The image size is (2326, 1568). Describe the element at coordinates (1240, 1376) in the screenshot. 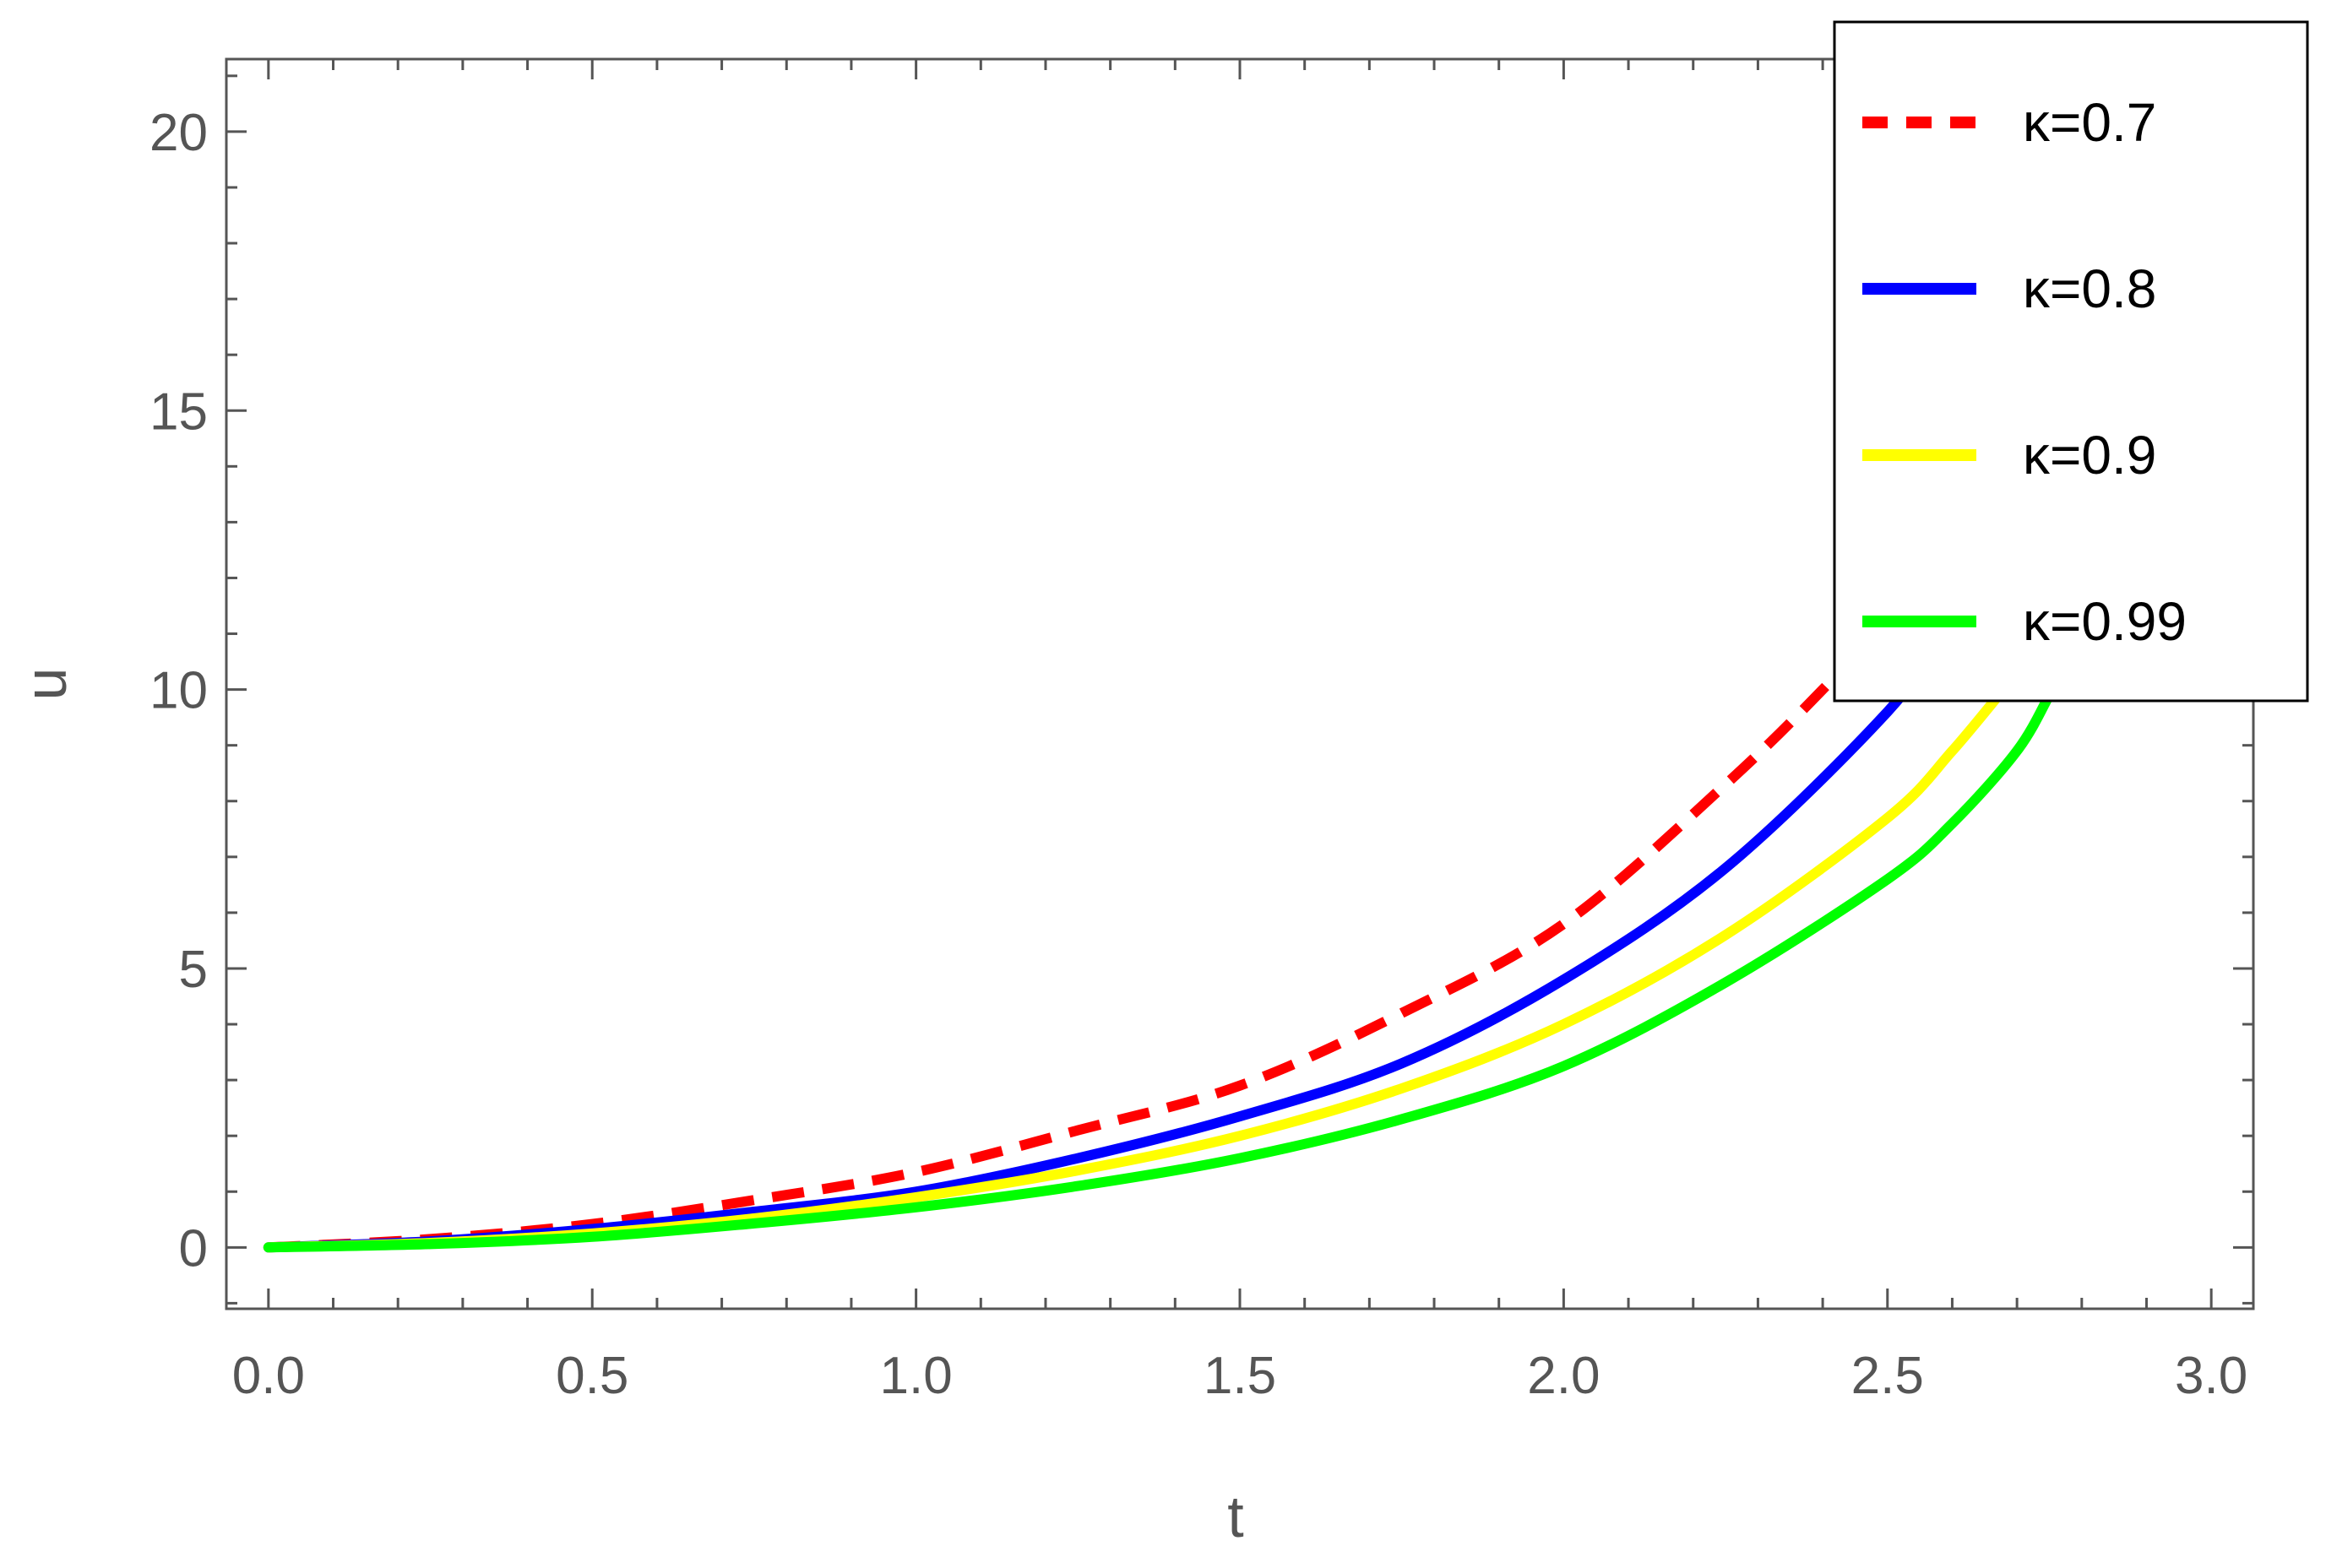

I see `x-tick-label: 1.5` at that location.